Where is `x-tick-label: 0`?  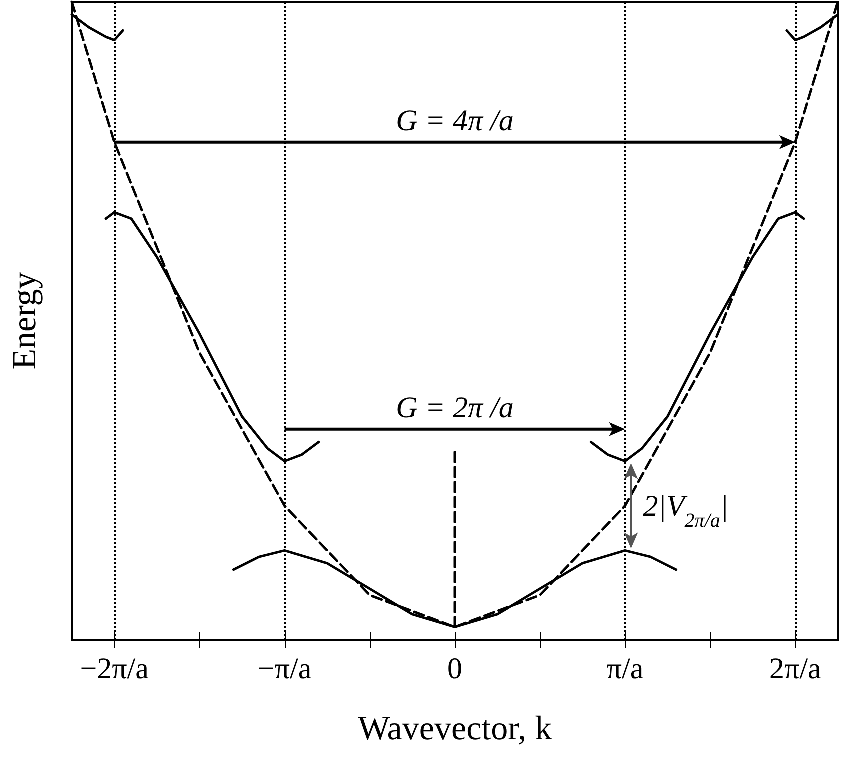
x-tick-label: 0 is located at coordinates (455, 669).